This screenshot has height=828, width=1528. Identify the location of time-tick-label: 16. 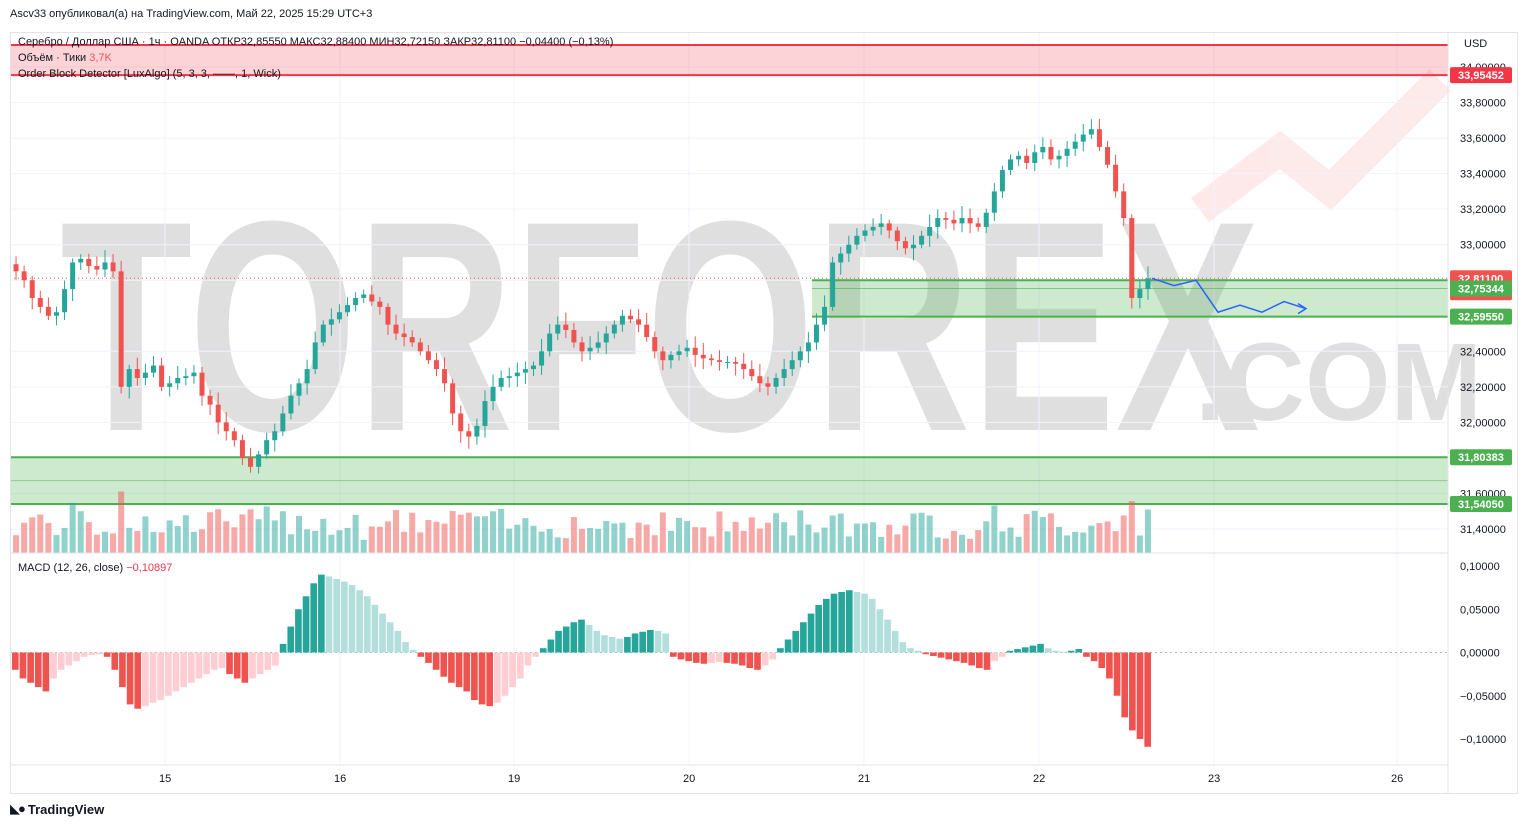
(340, 779).